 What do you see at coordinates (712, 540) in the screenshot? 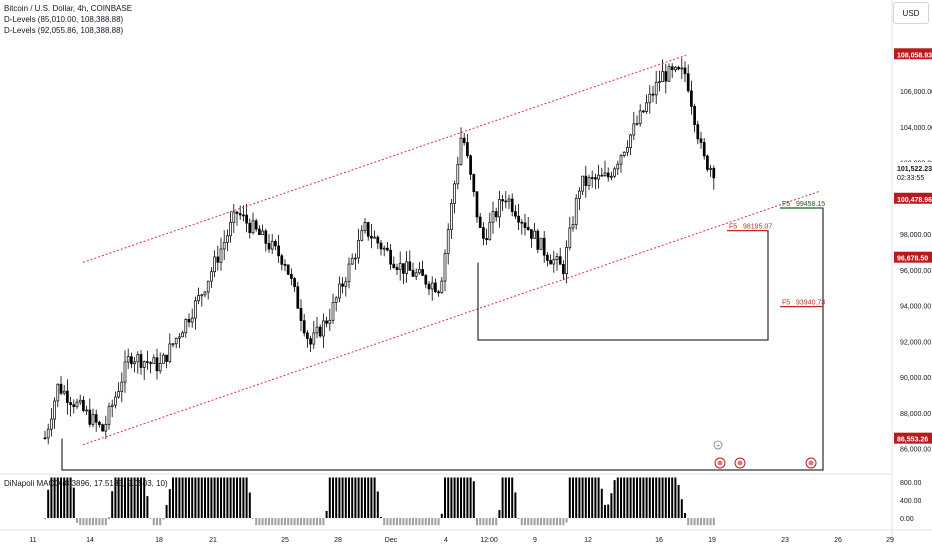
I see `time-tick-label: 19` at bounding box center [712, 540].